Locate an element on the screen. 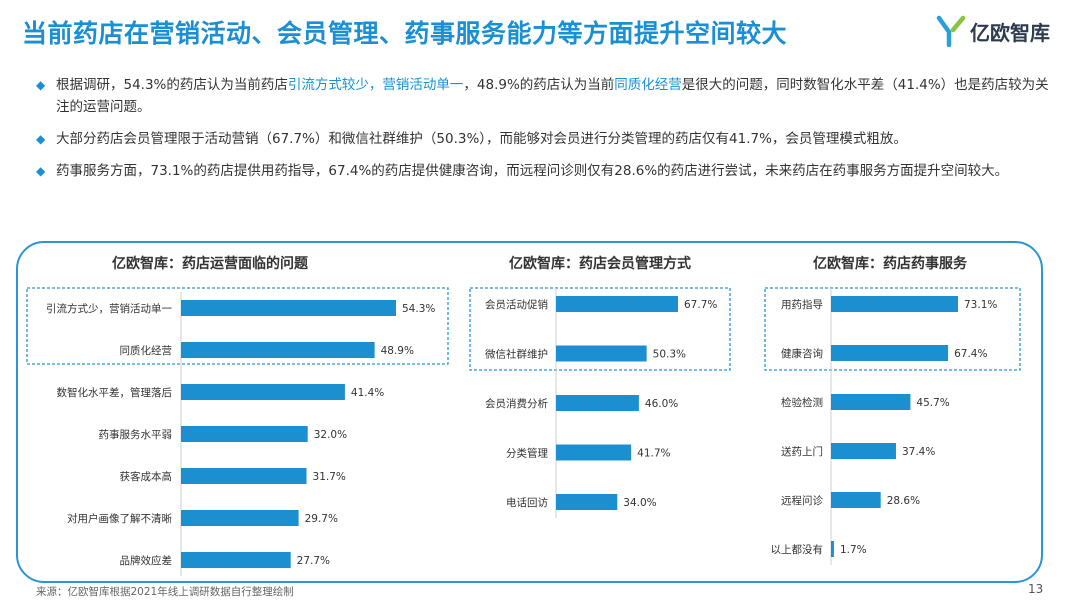 This screenshot has height=604, width=1080. value-label: 41.4% is located at coordinates (367, 393).